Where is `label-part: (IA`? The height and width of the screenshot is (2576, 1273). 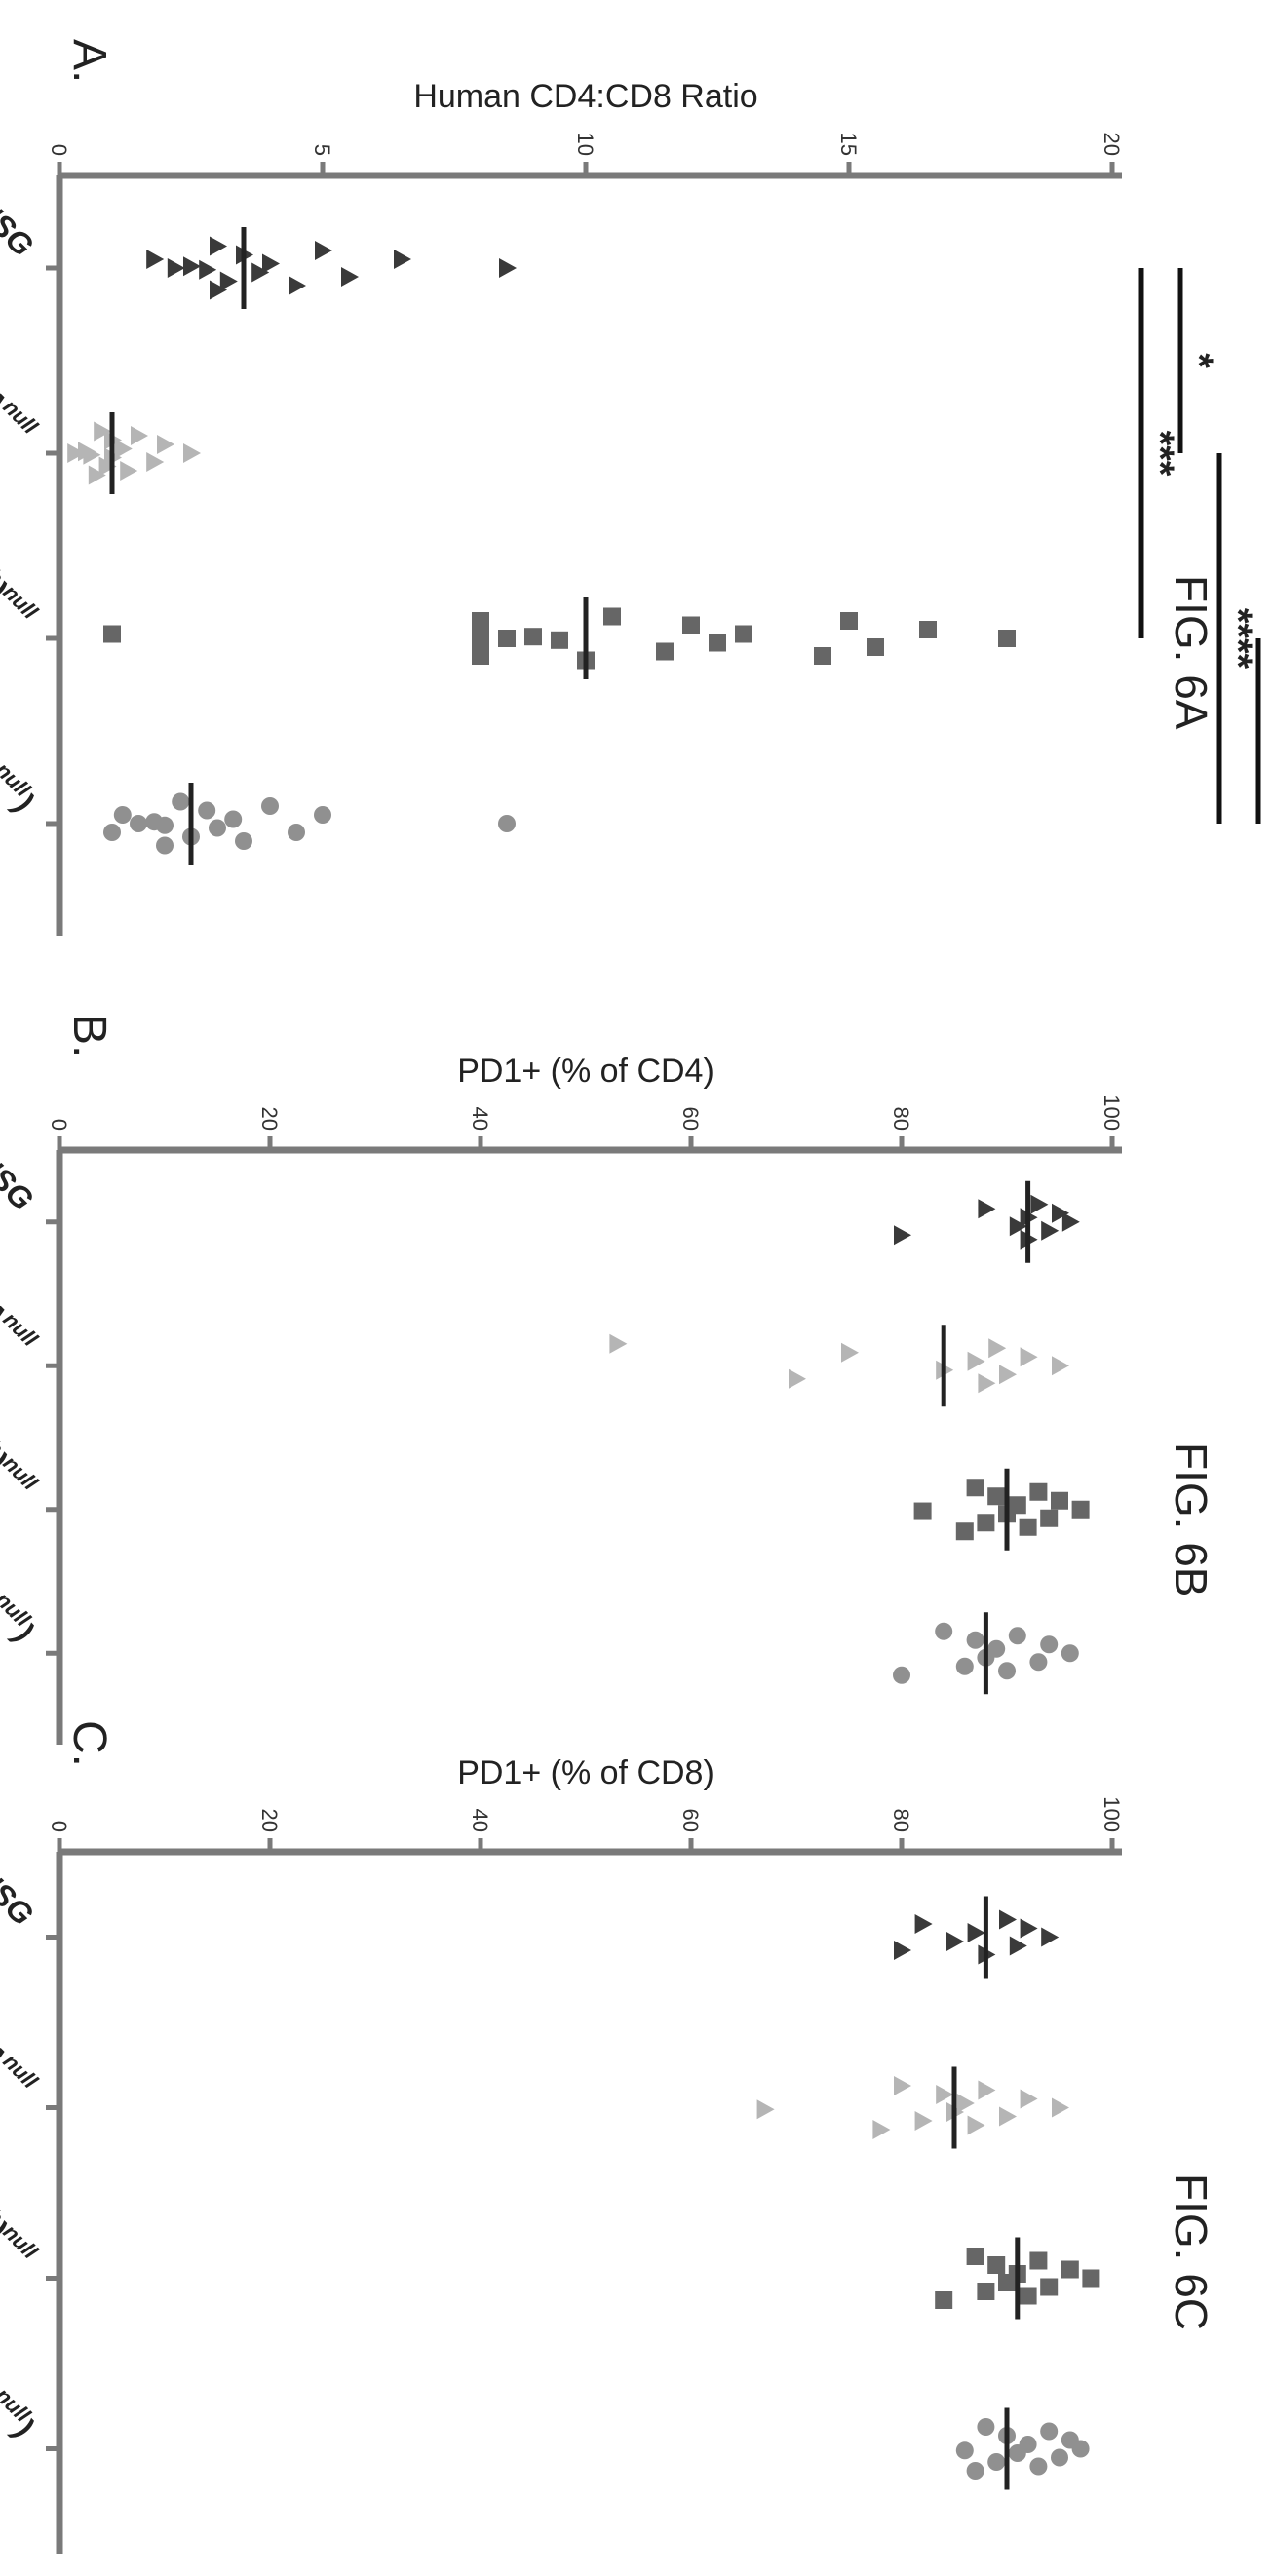
label-part: (IA is located at coordinates (3, 1586).